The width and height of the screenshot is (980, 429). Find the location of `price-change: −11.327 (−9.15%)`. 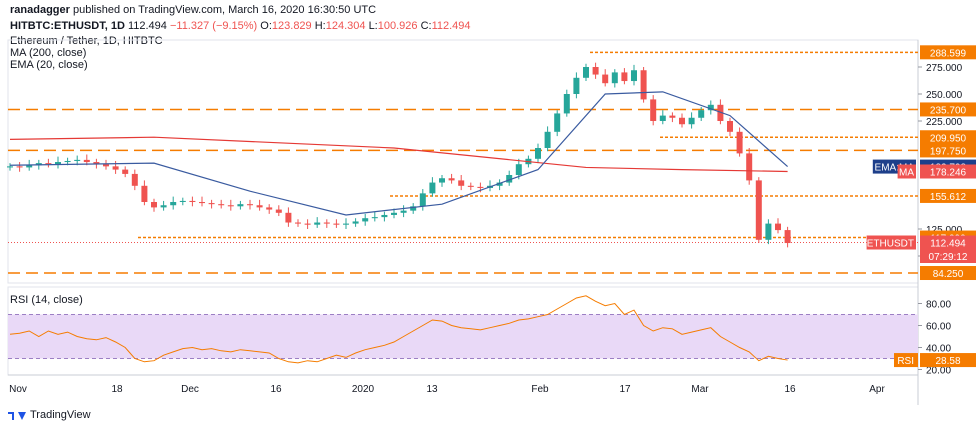

price-change: −11.327 (−9.15%) is located at coordinates (213, 26).